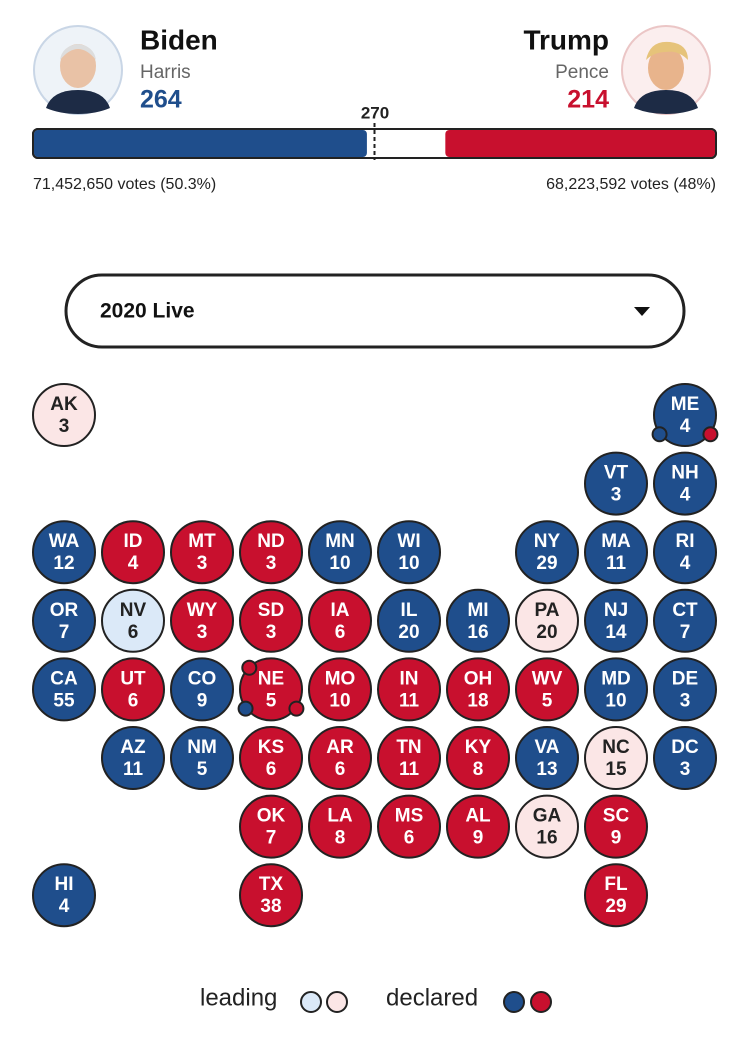  I want to click on state-votes: 12, so click(63, 563).